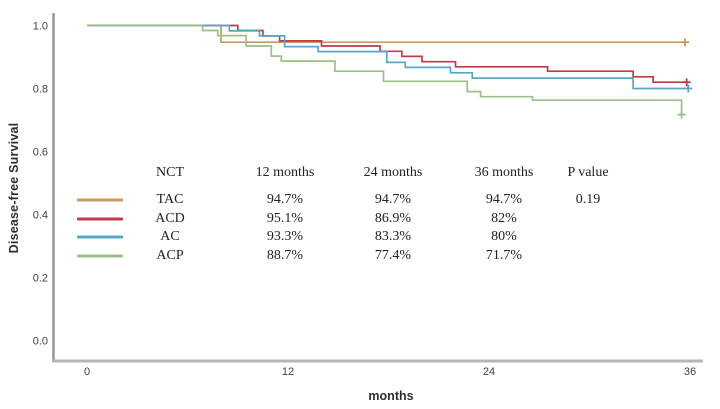 The width and height of the screenshot is (720, 409). I want to click on legend-header-nct: NCT, so click(170, 172).